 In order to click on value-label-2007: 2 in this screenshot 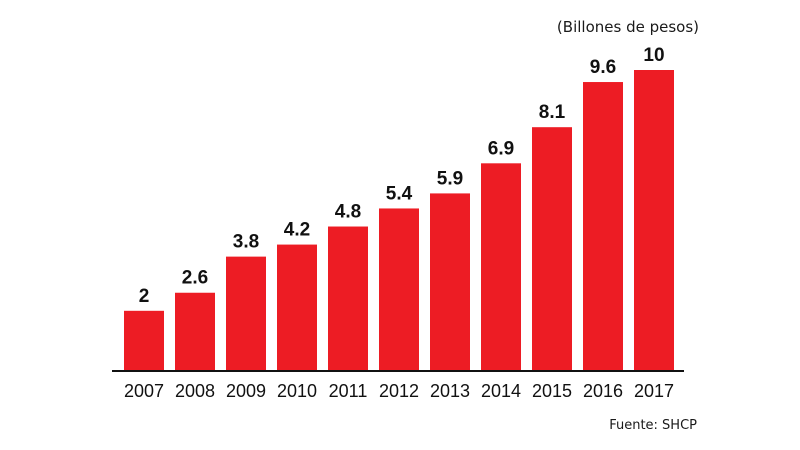, I will do `click(144, 296)`.